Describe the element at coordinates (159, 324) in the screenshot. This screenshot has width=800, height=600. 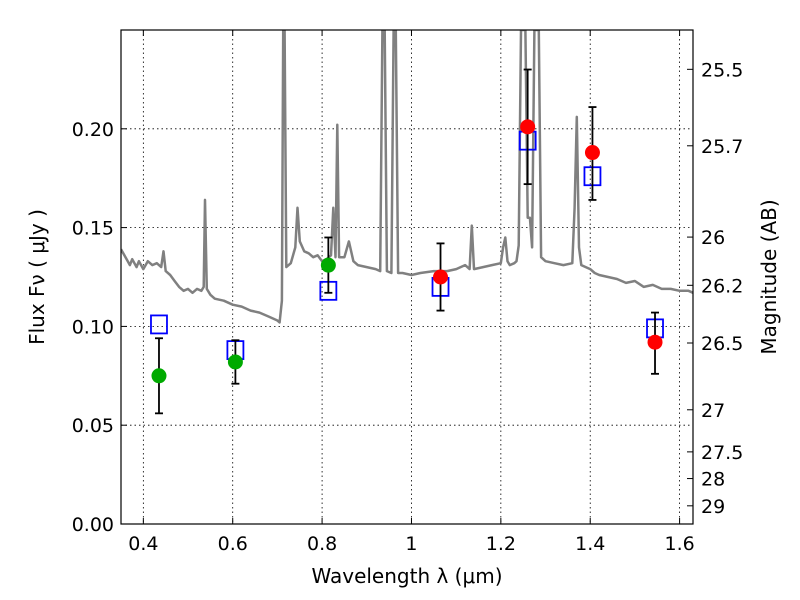
I see `model-square-marker` at that location.